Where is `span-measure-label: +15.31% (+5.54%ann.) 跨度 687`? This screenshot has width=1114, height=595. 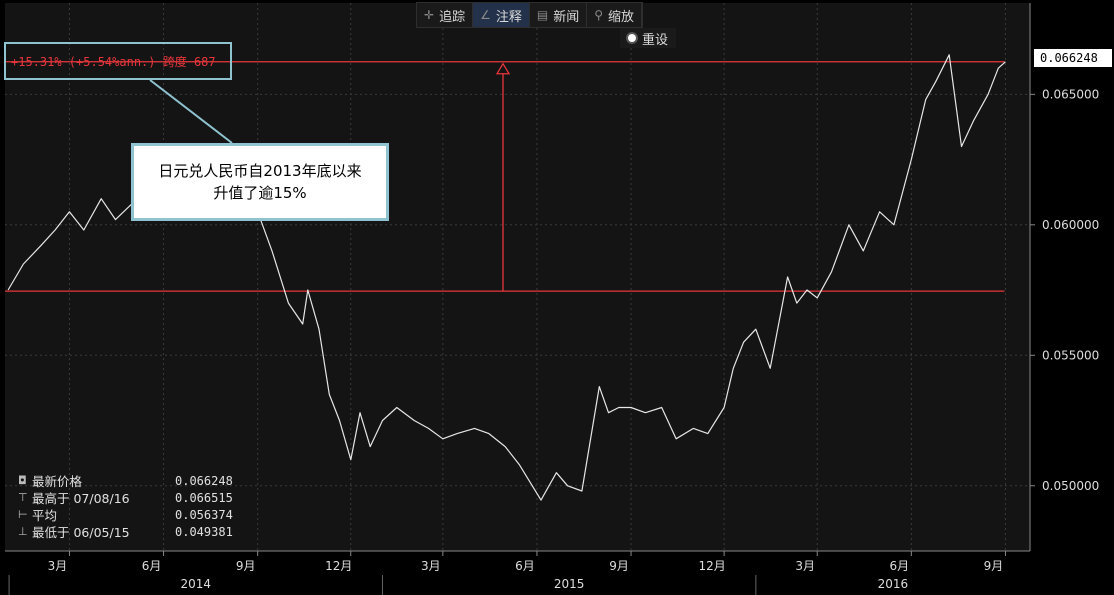
span-measure-label: +15.31% (+5.54%ann.) 跨度 687 is located at coordinates (118, 61).